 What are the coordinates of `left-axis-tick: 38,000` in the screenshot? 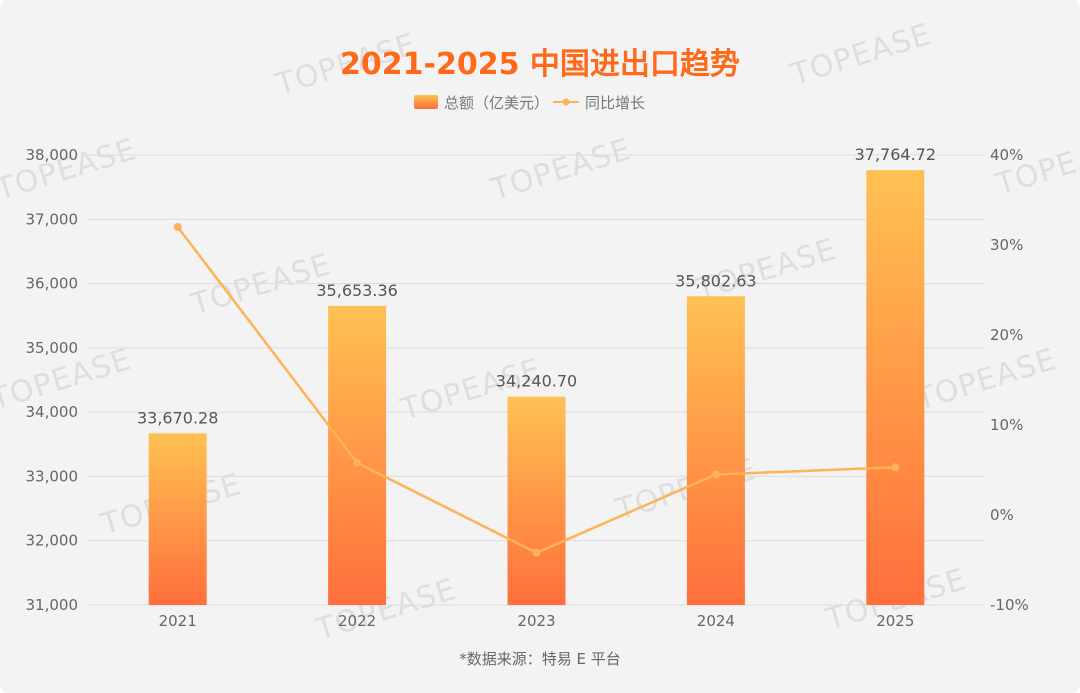 It's located at (52, 155).